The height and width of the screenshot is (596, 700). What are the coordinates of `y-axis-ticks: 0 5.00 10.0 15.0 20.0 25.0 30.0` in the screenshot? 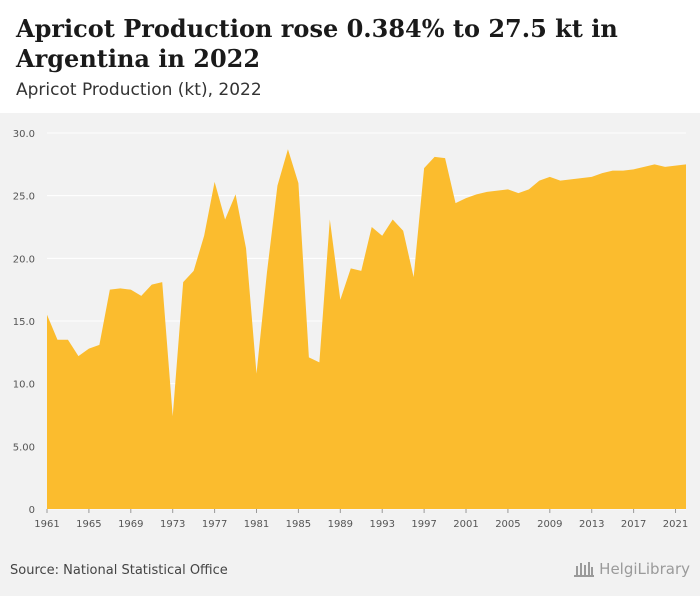 It's located at (24, 322).